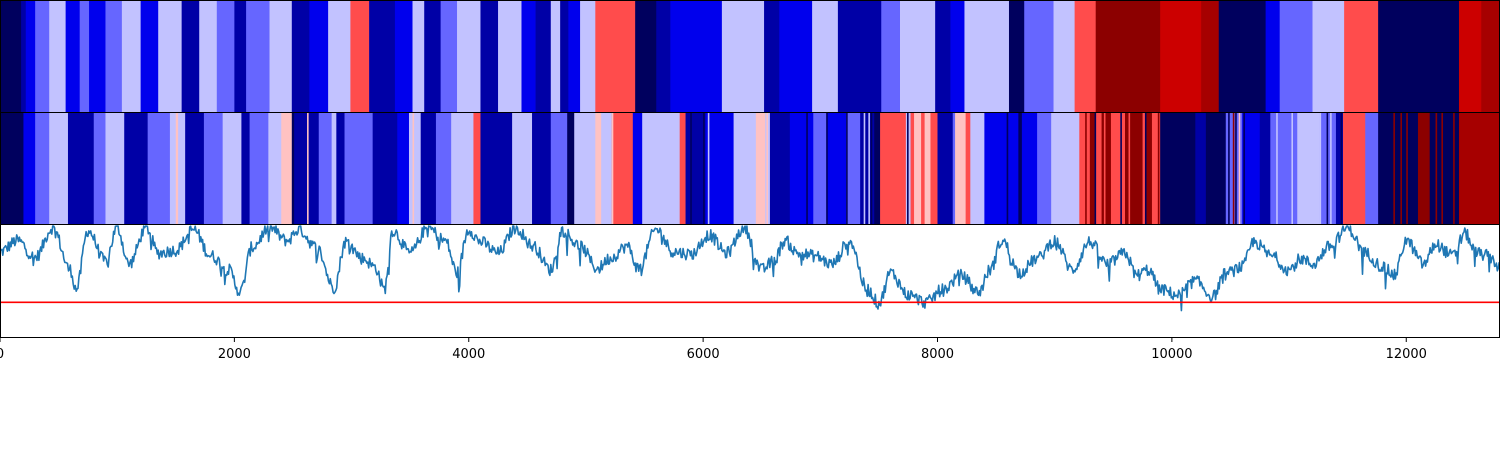  I want to click on x-tick-label: 12000, so click(1406, 354).